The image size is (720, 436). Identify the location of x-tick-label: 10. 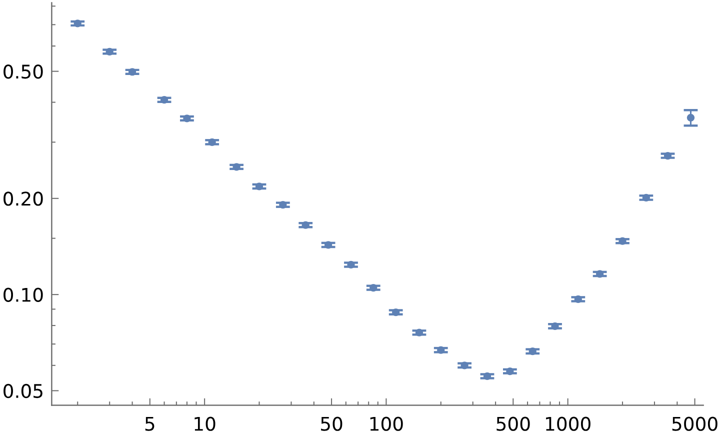
(205, 423).